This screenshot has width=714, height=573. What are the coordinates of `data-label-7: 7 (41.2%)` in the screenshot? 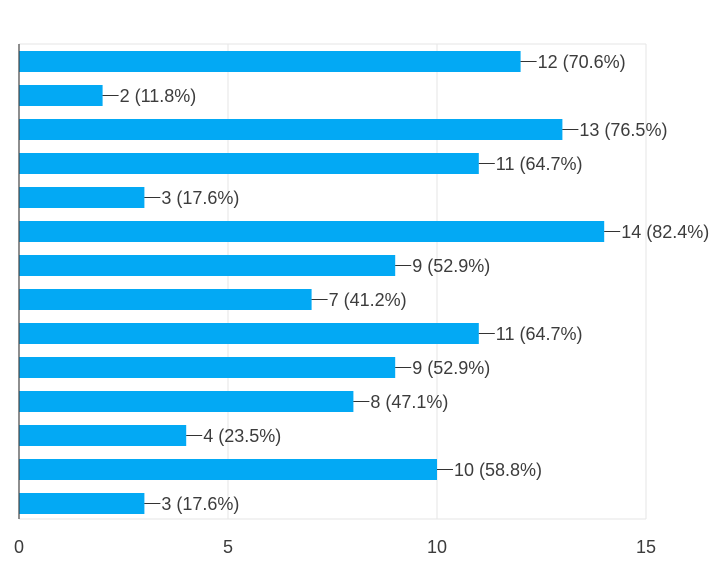 It's located at (368, 300).